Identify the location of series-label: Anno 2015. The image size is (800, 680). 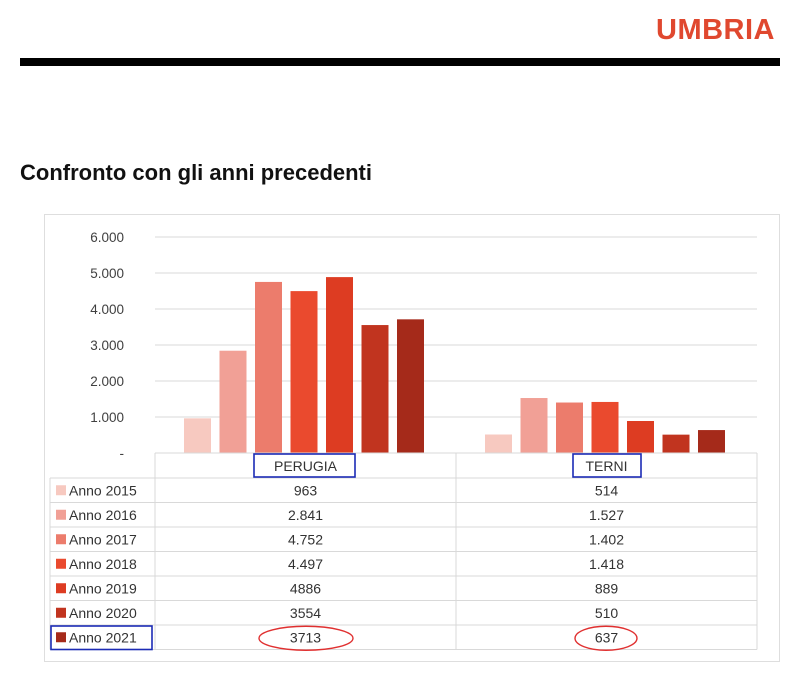
(103, 490).